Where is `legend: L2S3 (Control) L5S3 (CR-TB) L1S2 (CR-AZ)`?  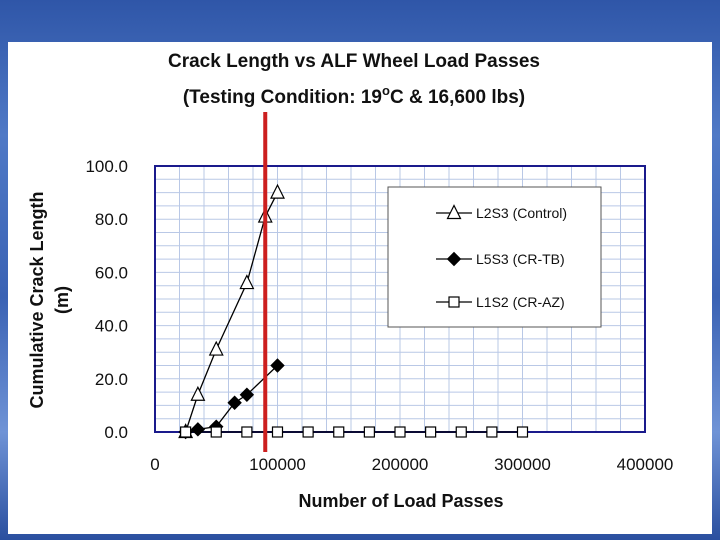
legend: L2S3 (Control) L5S3 (CR-TB) L1S2 (CR-AZ) is located at coordinates (494, 257).